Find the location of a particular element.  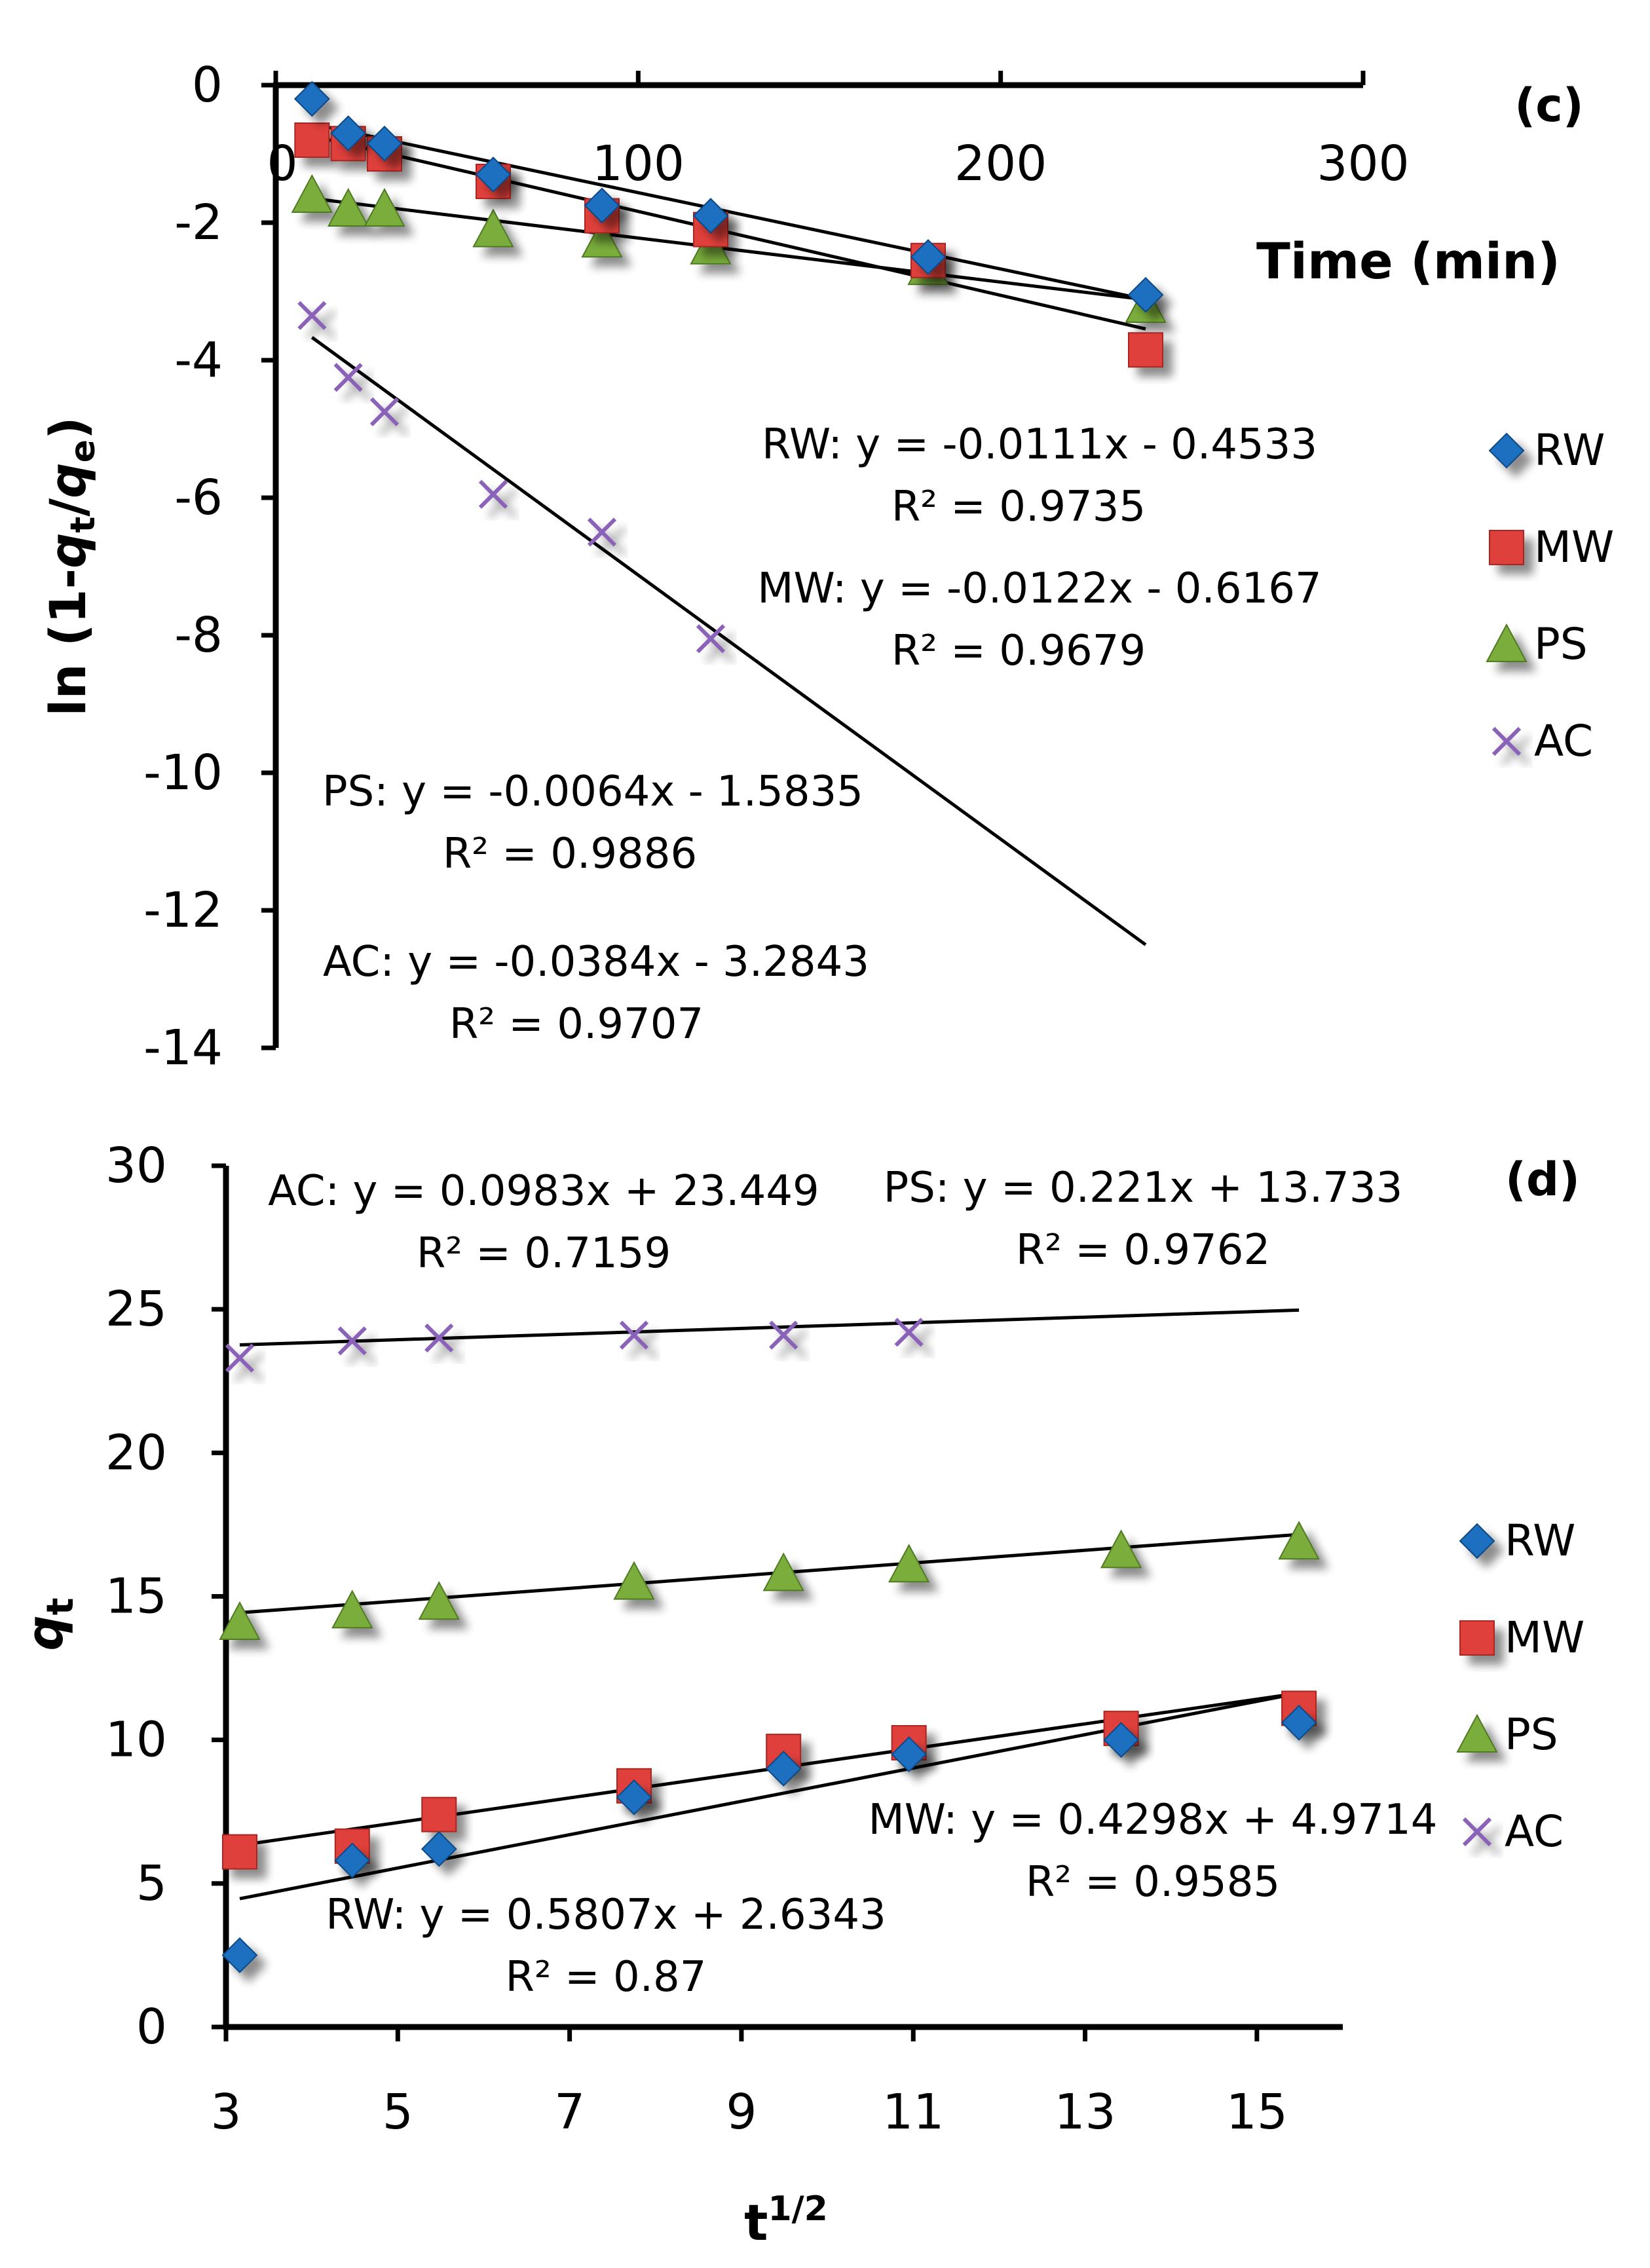

r2-mw: R² = 0.9585 is located at coordinates (1153, 1882).